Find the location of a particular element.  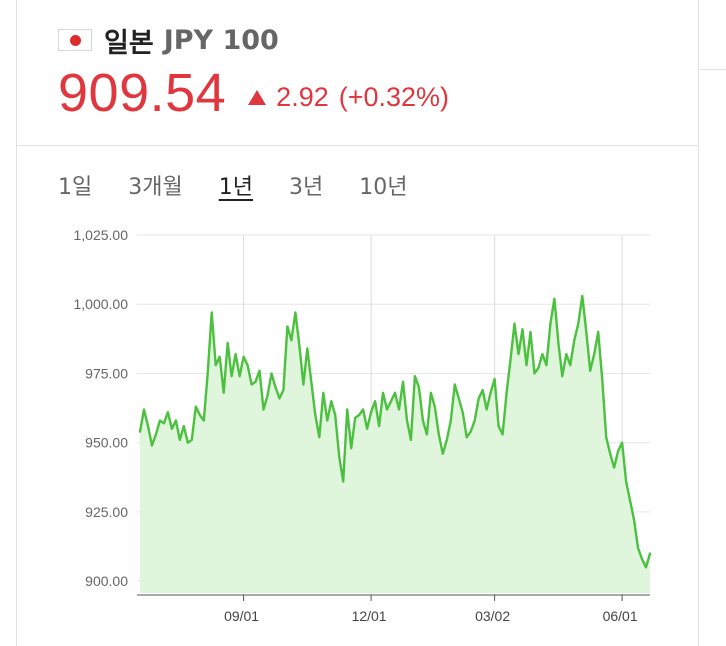

x-tick-label: 12/01 is located at coordinates (369, 616).